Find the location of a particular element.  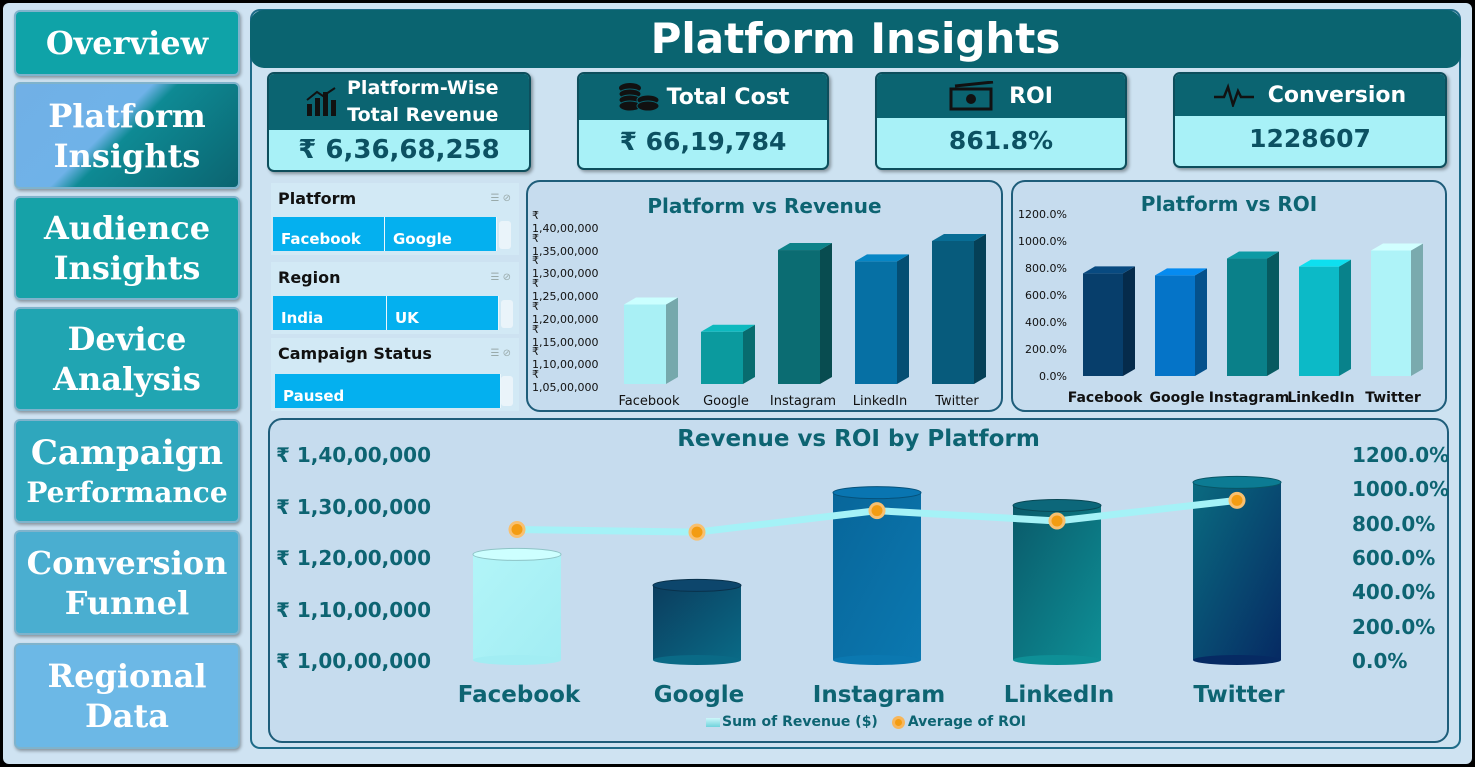

nav-overview: Overview is located at coordinates (127, 43).